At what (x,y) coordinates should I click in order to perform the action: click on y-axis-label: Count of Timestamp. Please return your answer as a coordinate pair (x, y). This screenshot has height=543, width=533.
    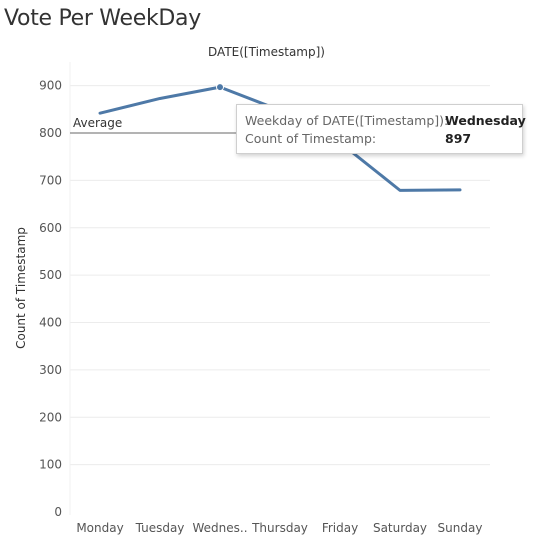
    Looking at the image, I should click on (21, 288).